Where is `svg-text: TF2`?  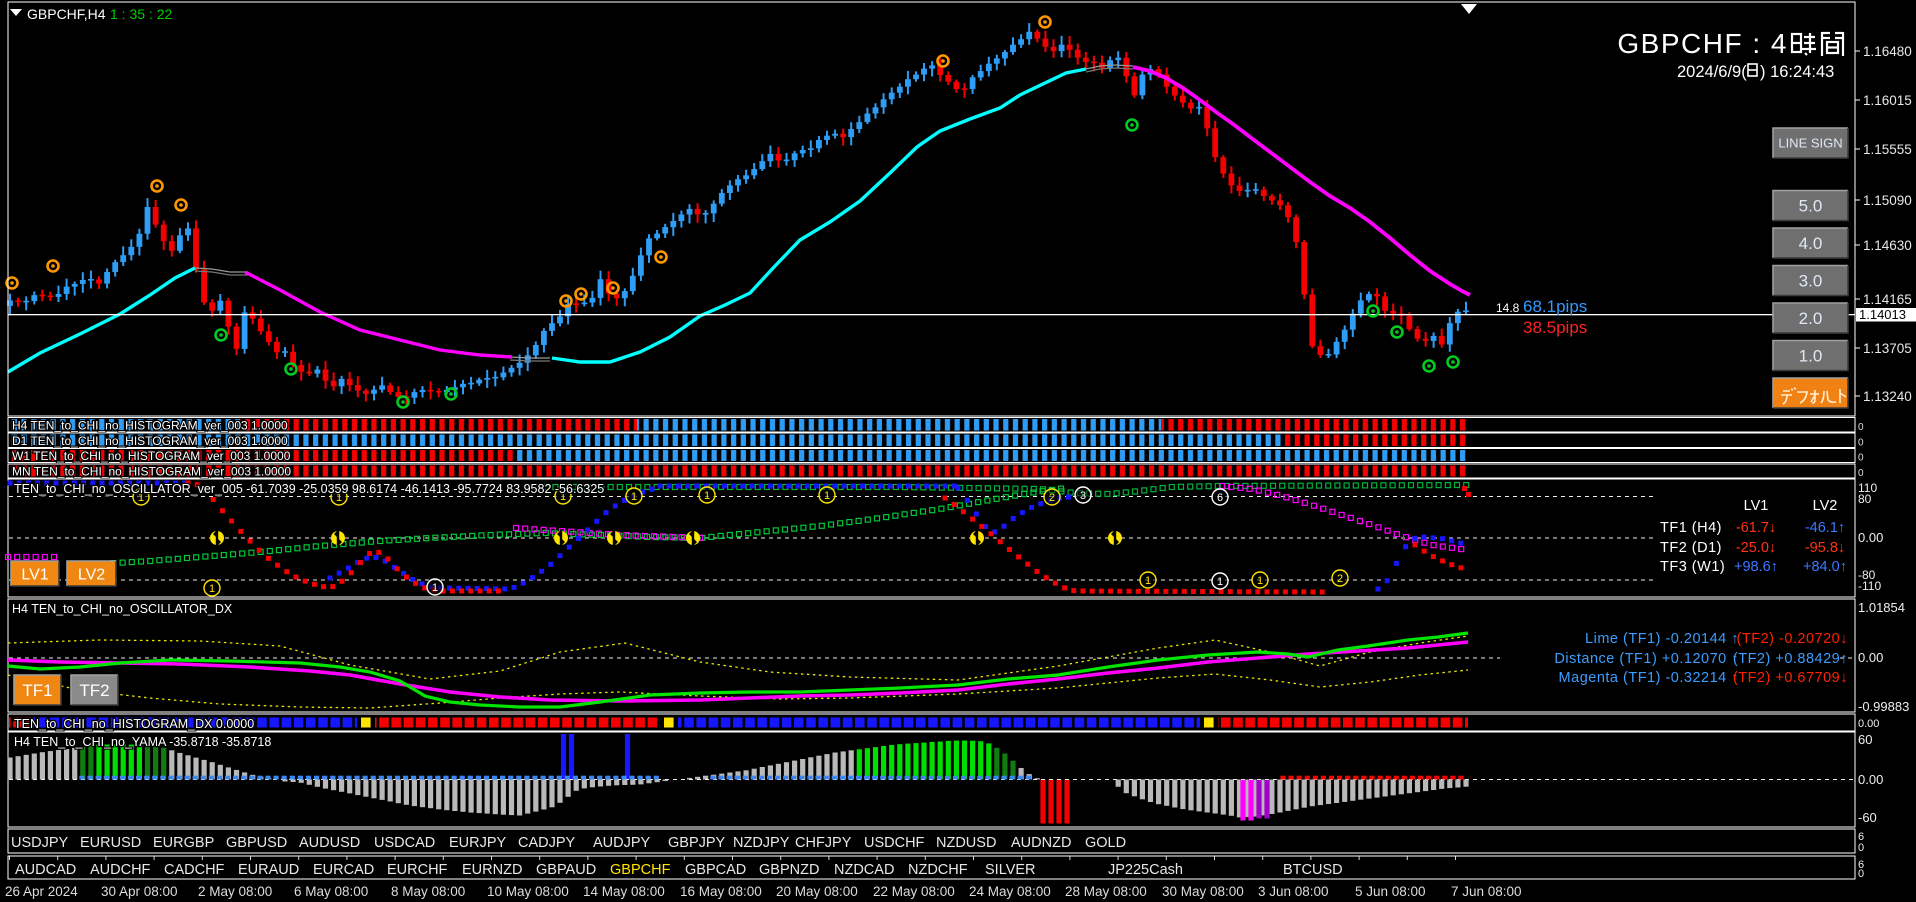
svg-text: TF2 is located at coordinates (94, 690).